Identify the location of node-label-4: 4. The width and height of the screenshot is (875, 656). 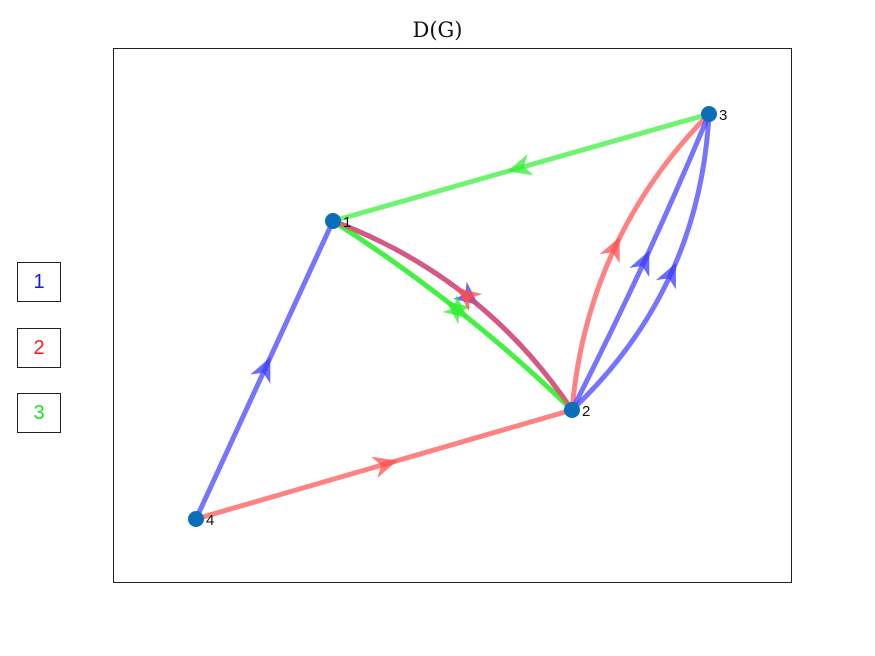
(210, 520).